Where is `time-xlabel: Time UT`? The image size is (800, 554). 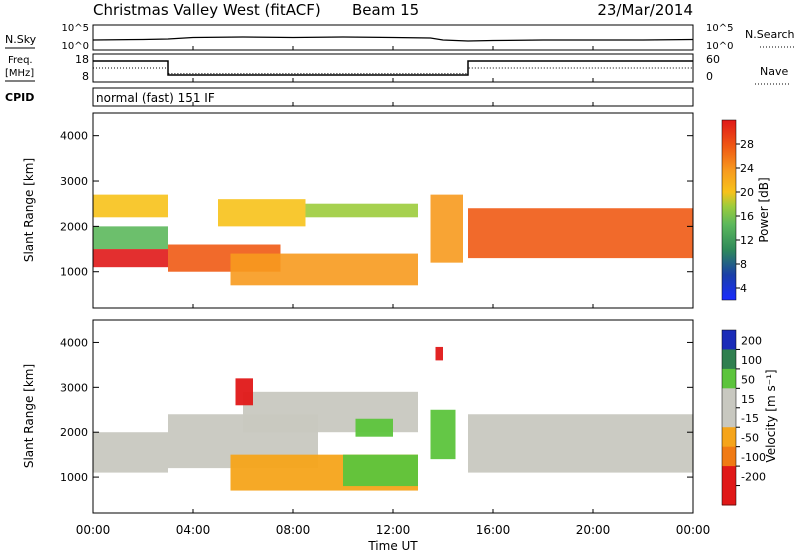
time-xlabel: Time UT is located at coordinates (392, 546).